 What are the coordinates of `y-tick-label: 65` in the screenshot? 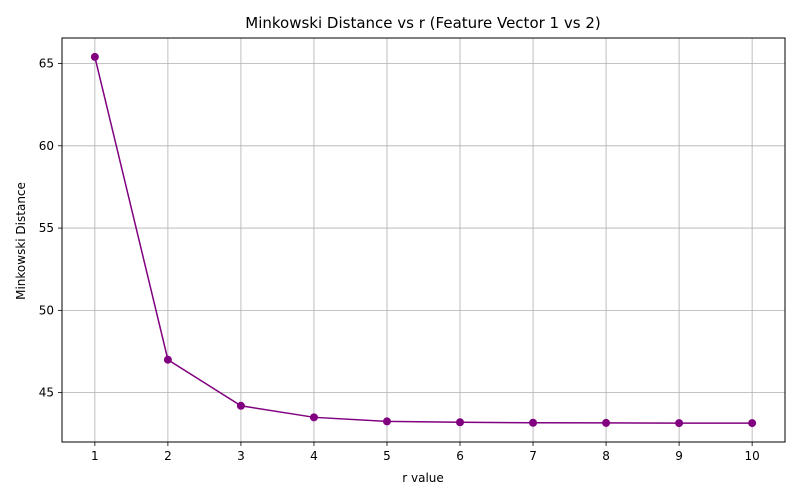 It's located at (46, 64).